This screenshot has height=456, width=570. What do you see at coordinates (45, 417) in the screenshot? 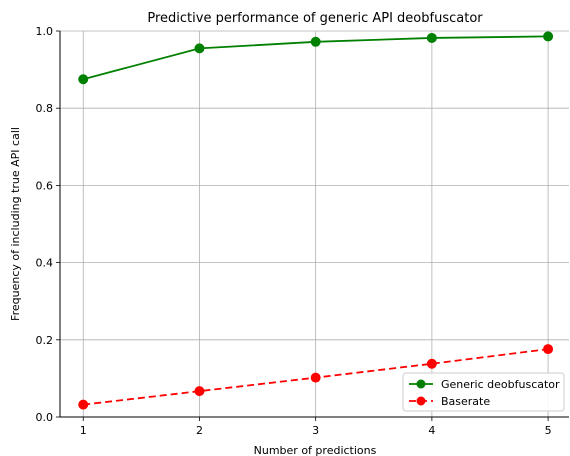
I see `y-tick-label: 0.0` at bounding box center [45, 417].